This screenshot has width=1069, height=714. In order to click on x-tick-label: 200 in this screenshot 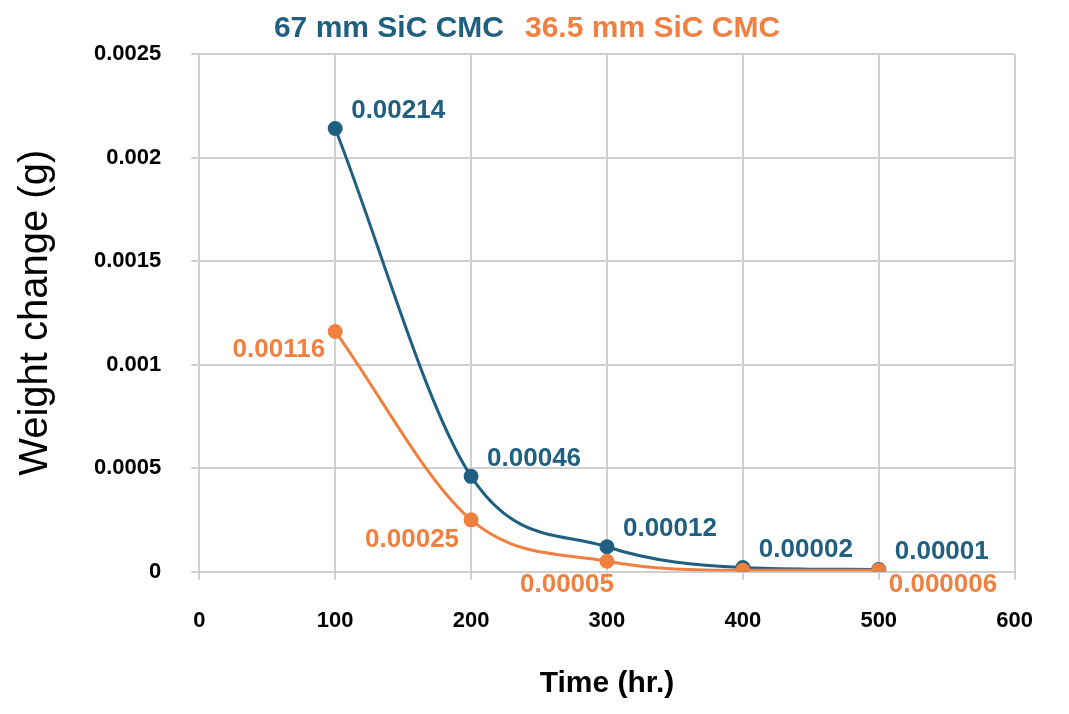, I will do `click(471, 619)`.